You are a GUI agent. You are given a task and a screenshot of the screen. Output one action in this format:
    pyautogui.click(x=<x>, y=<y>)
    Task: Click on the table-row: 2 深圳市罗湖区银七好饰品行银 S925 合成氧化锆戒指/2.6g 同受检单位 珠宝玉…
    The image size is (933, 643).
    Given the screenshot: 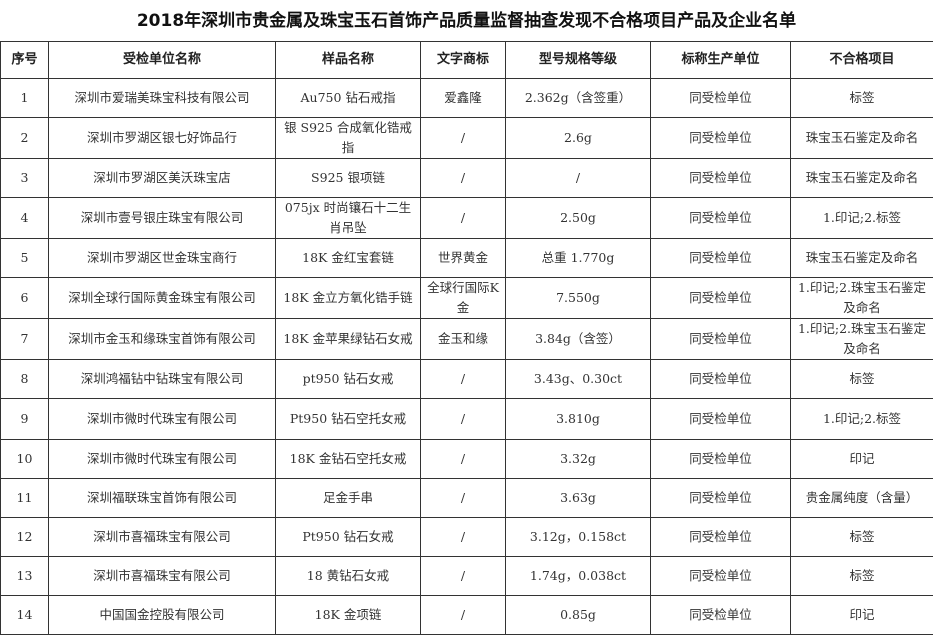 What is the action you would take?
    pyautogui.click(x=466, y=138)
    